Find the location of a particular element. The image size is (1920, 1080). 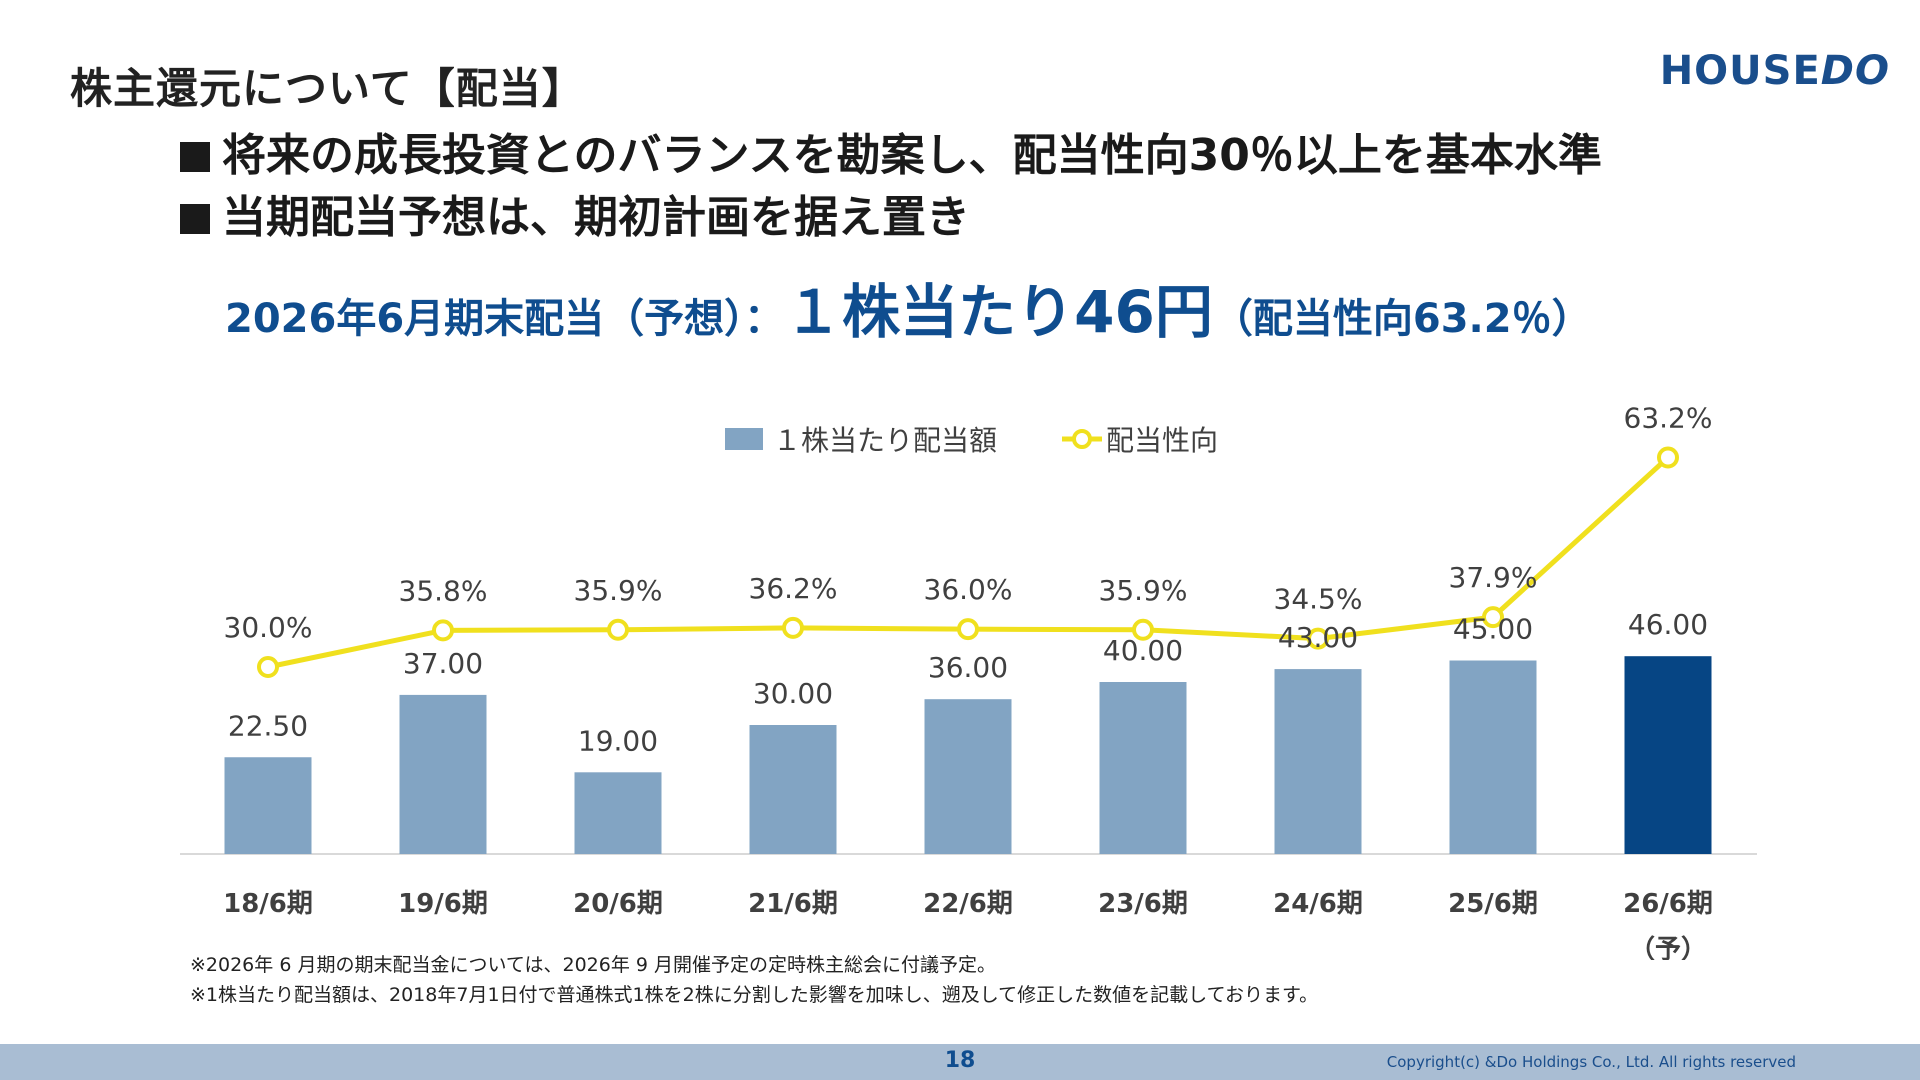

legend-bar-label: １株当たり配当額 is located at coordinates (885, 440).